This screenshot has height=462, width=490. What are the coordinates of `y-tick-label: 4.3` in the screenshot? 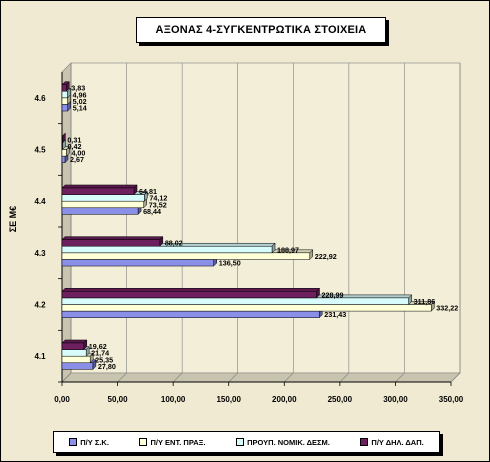 It's located at (40, 253).